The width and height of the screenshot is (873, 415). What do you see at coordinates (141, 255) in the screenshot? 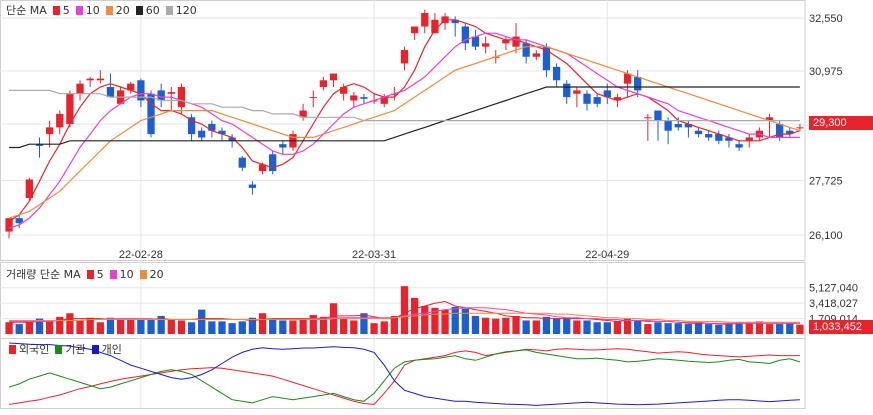
I see `date-tick-label: 22-02-28` at bounding box center [141, 255].